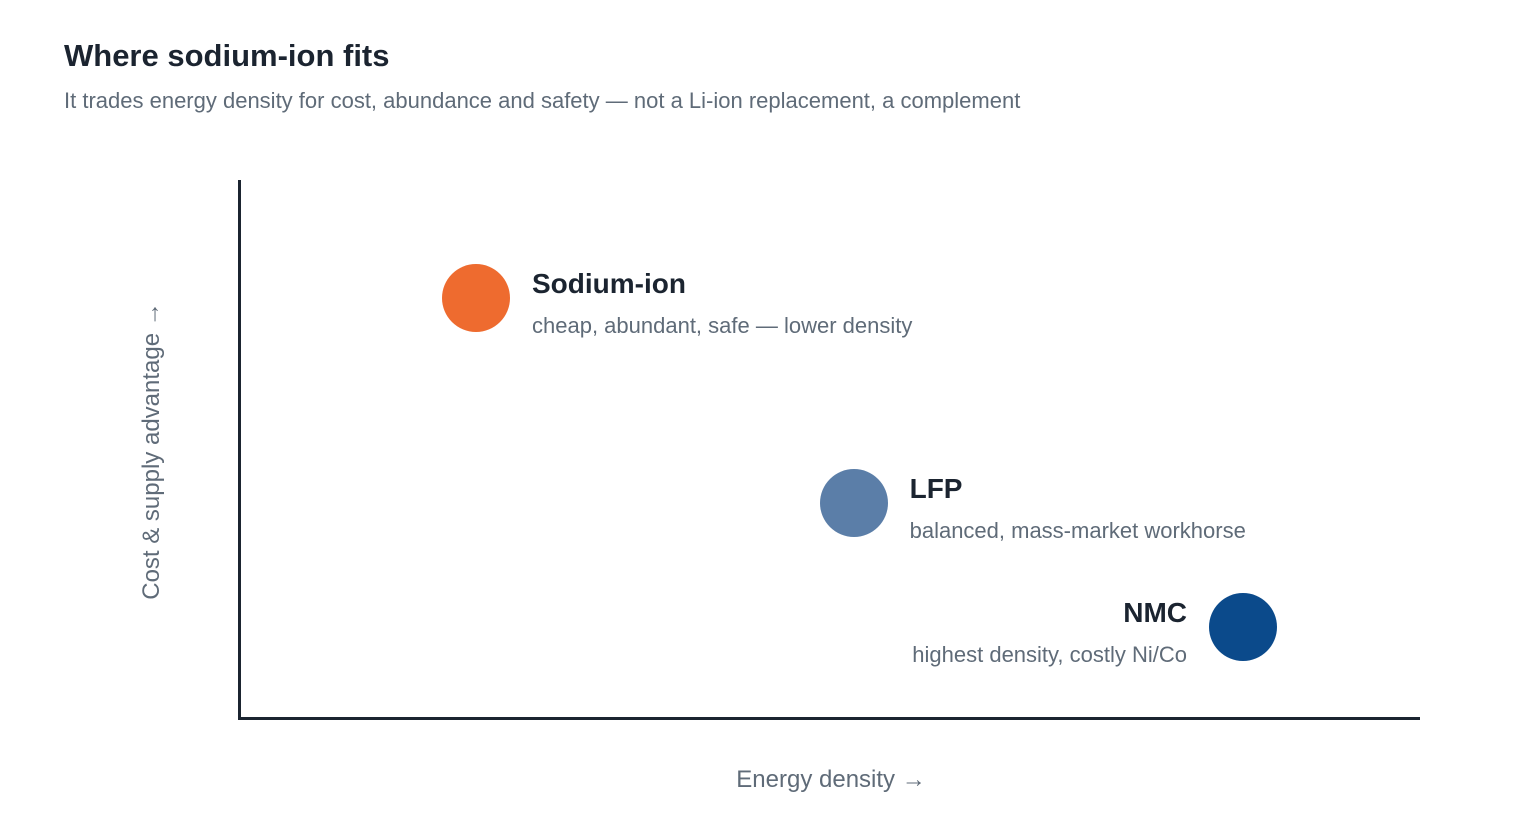  Describe the element at coordinates (1077, 530) in the screenshot. I see `point-description-lfp: balanced, mass-market workhorse` at that location.